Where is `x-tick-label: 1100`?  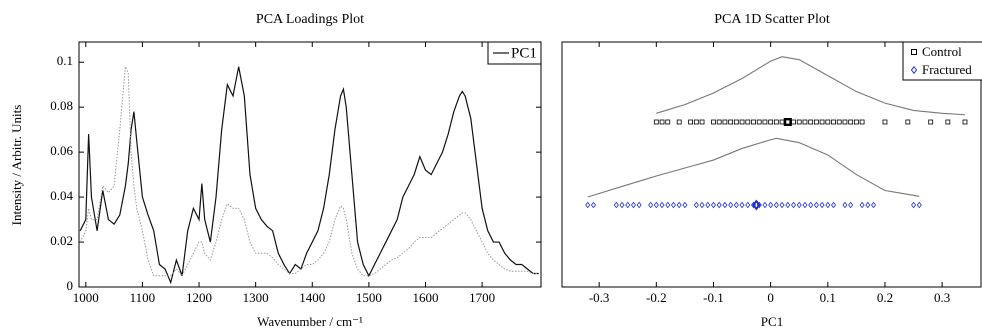
x-tick-label: 1100 is located at coordinates (143, 297).